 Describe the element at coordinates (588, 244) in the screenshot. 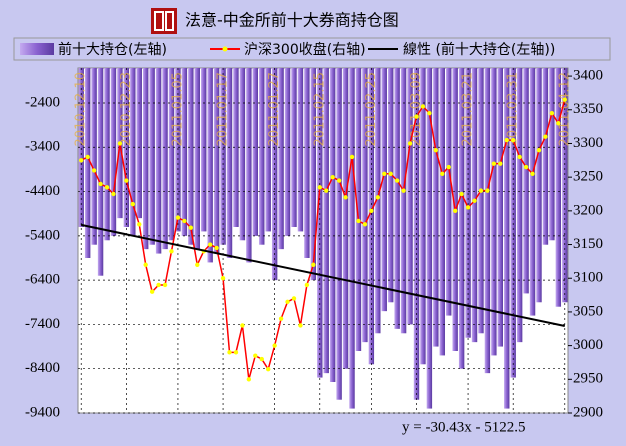

I see `y2-tick-label: 3150` at that location.